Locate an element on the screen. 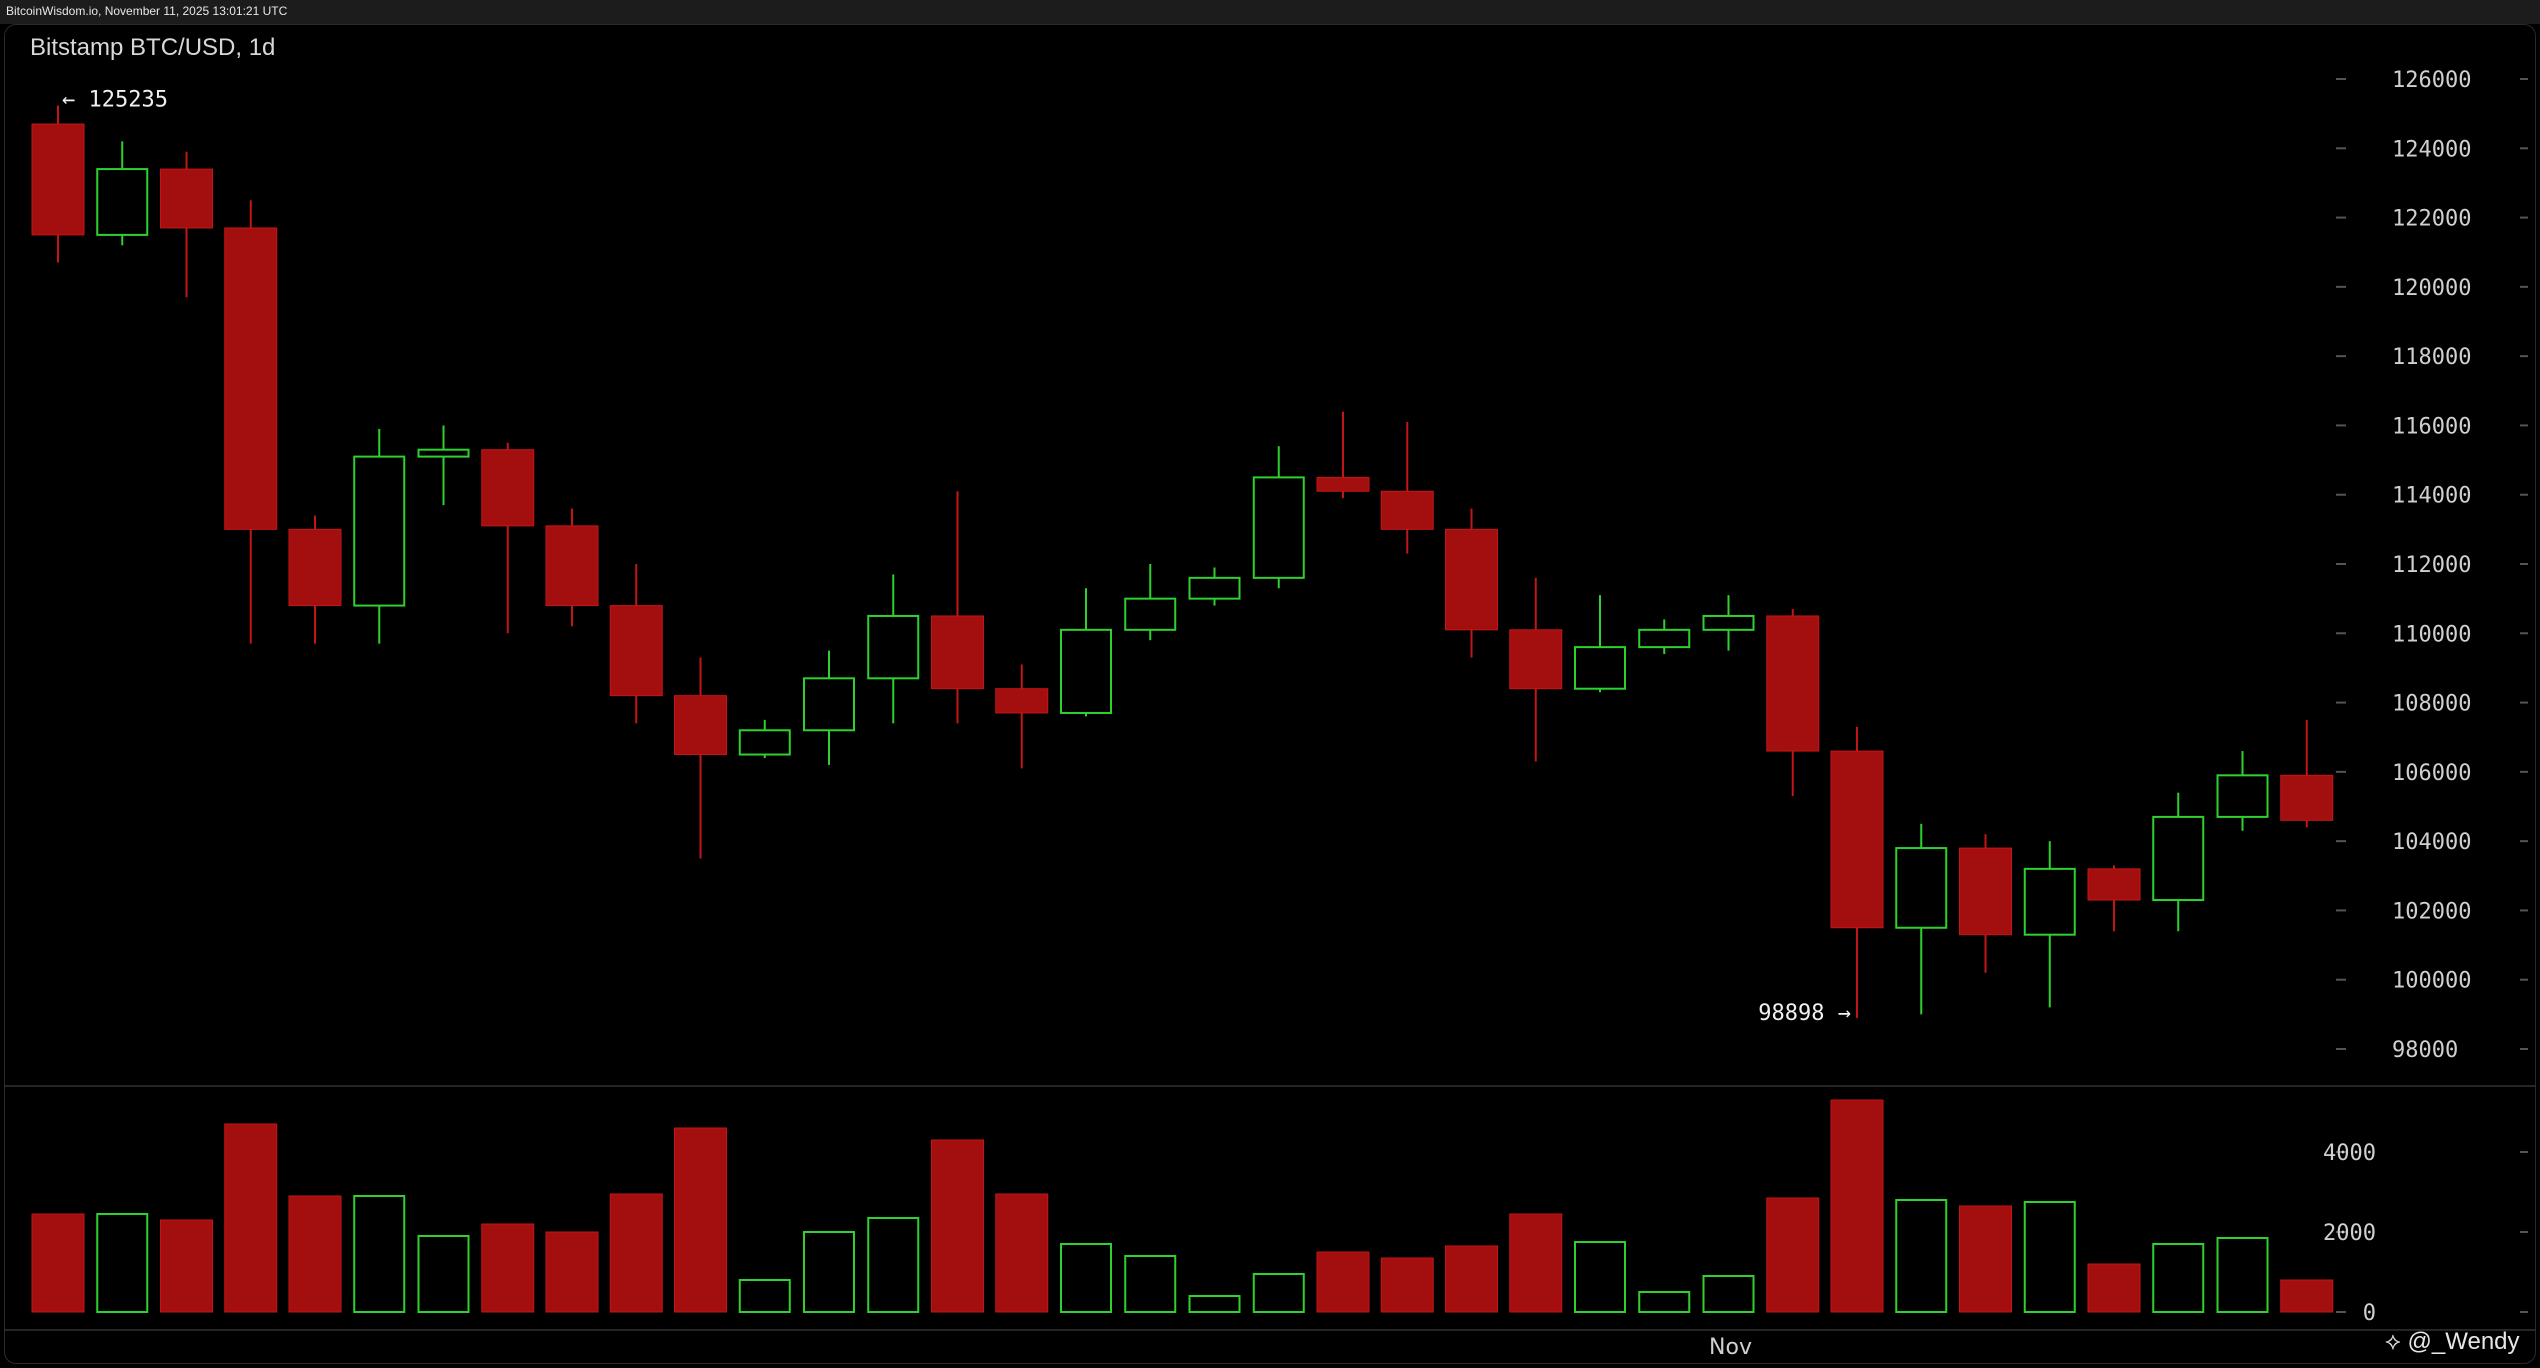  price-tick-label: 120000 is located at coordinates (2431, 288).